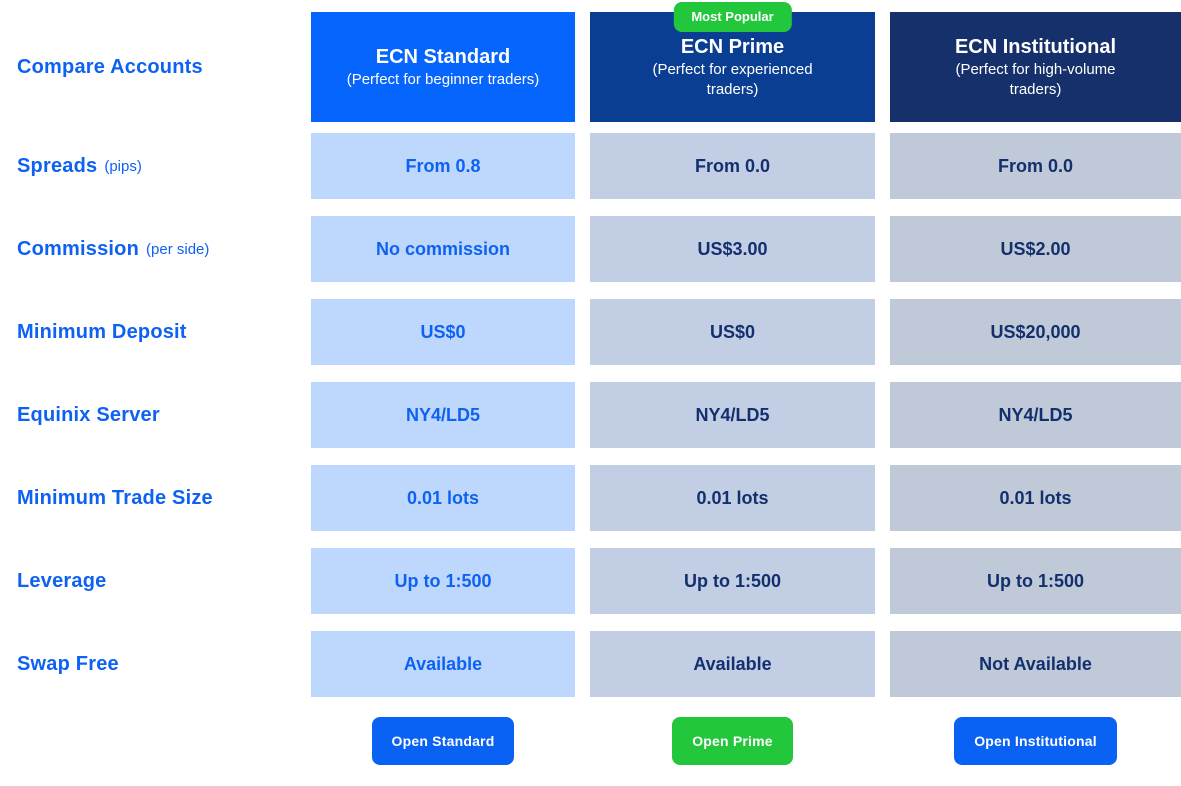 Image resolution: width=1181 pixels, height=786 pixels. What do you see at coordinates (155, 664) in the screenshot?
I see `row-label-swap-free: Swap Free` at bounding box center [155, 664].